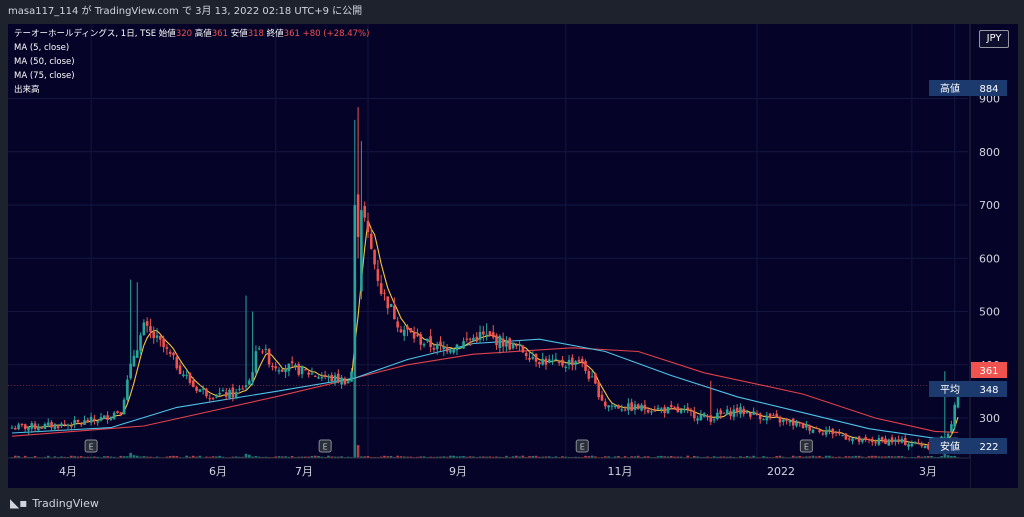  I want to click on indicator-ma5: MA (5, close), so click(42, 48).